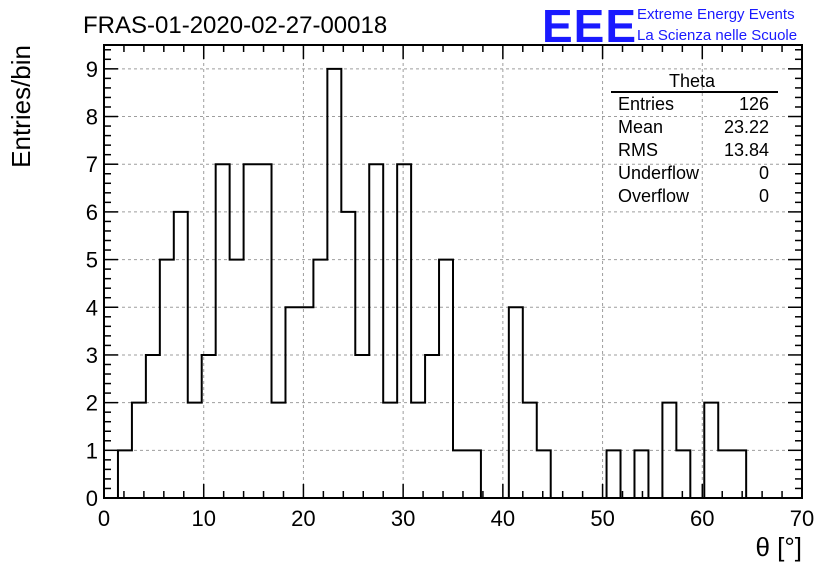  Describe the element at coordinates (92, 498) in the screenshot. I see `y-tick-label: 0` at that location.